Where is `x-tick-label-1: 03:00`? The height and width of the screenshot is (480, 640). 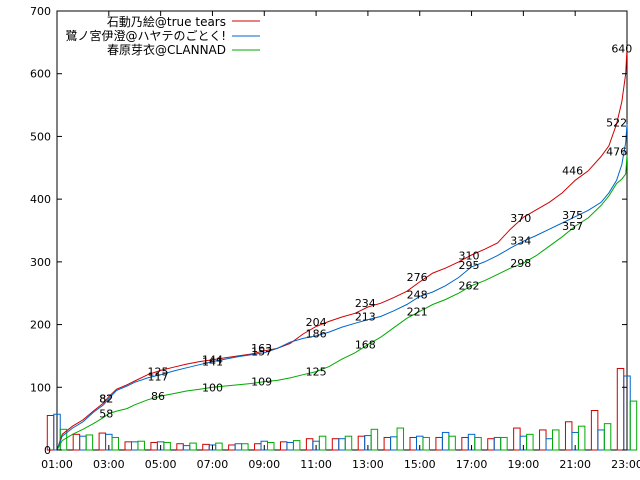 x-tick-label-1: 03:00 is located at coordinates (109, 464).